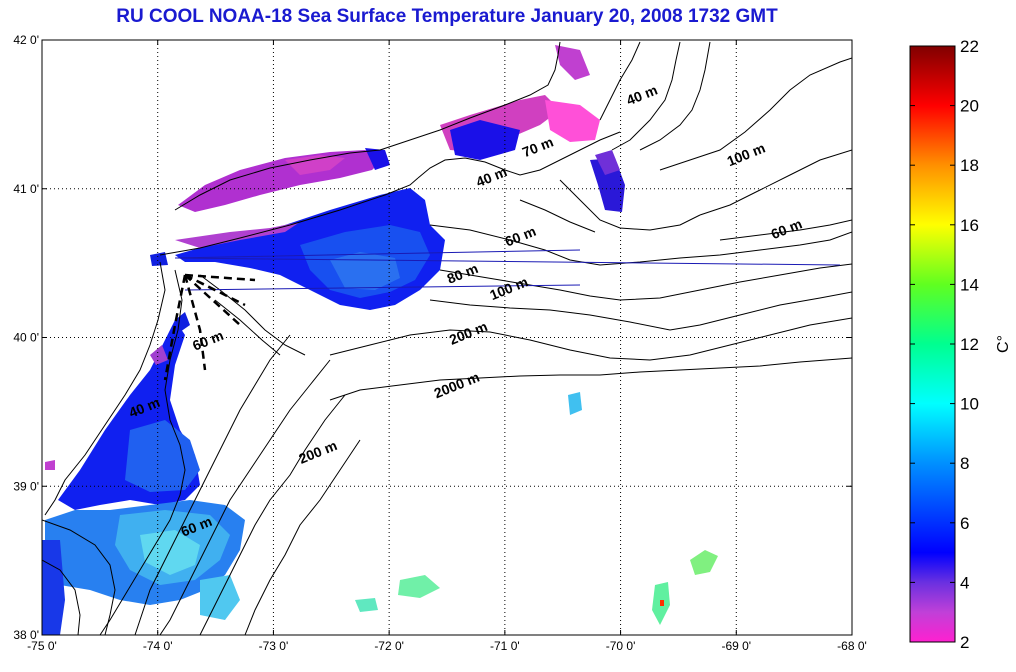  I want to click on lon-tick-label: -75 0', so click(42, 646).